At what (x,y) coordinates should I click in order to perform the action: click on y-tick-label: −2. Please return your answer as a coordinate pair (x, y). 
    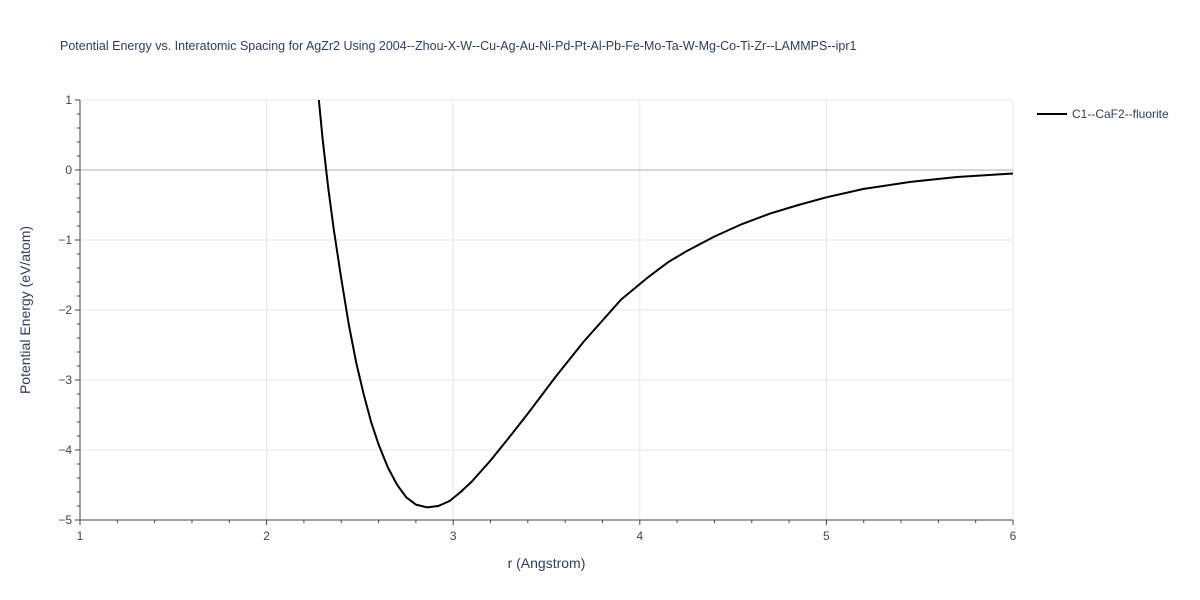
    Looking at the image, I should click on (65, 310).